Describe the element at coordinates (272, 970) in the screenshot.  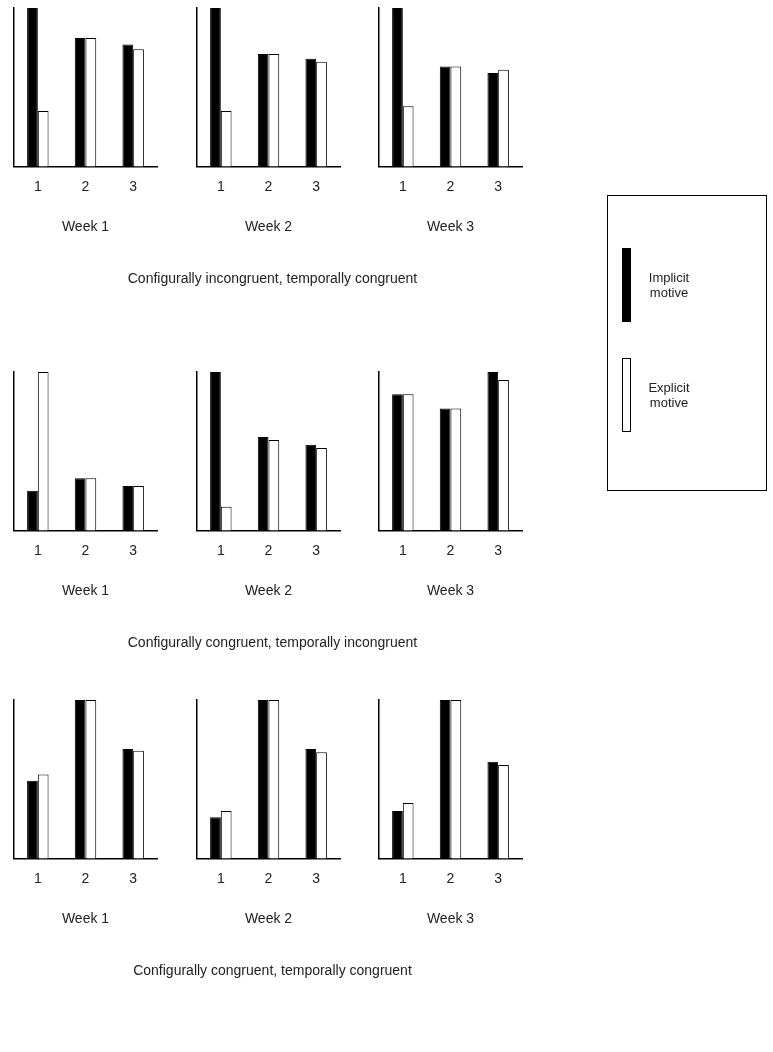
I see `text: Configurally congruent, temporally congruent` at that location.